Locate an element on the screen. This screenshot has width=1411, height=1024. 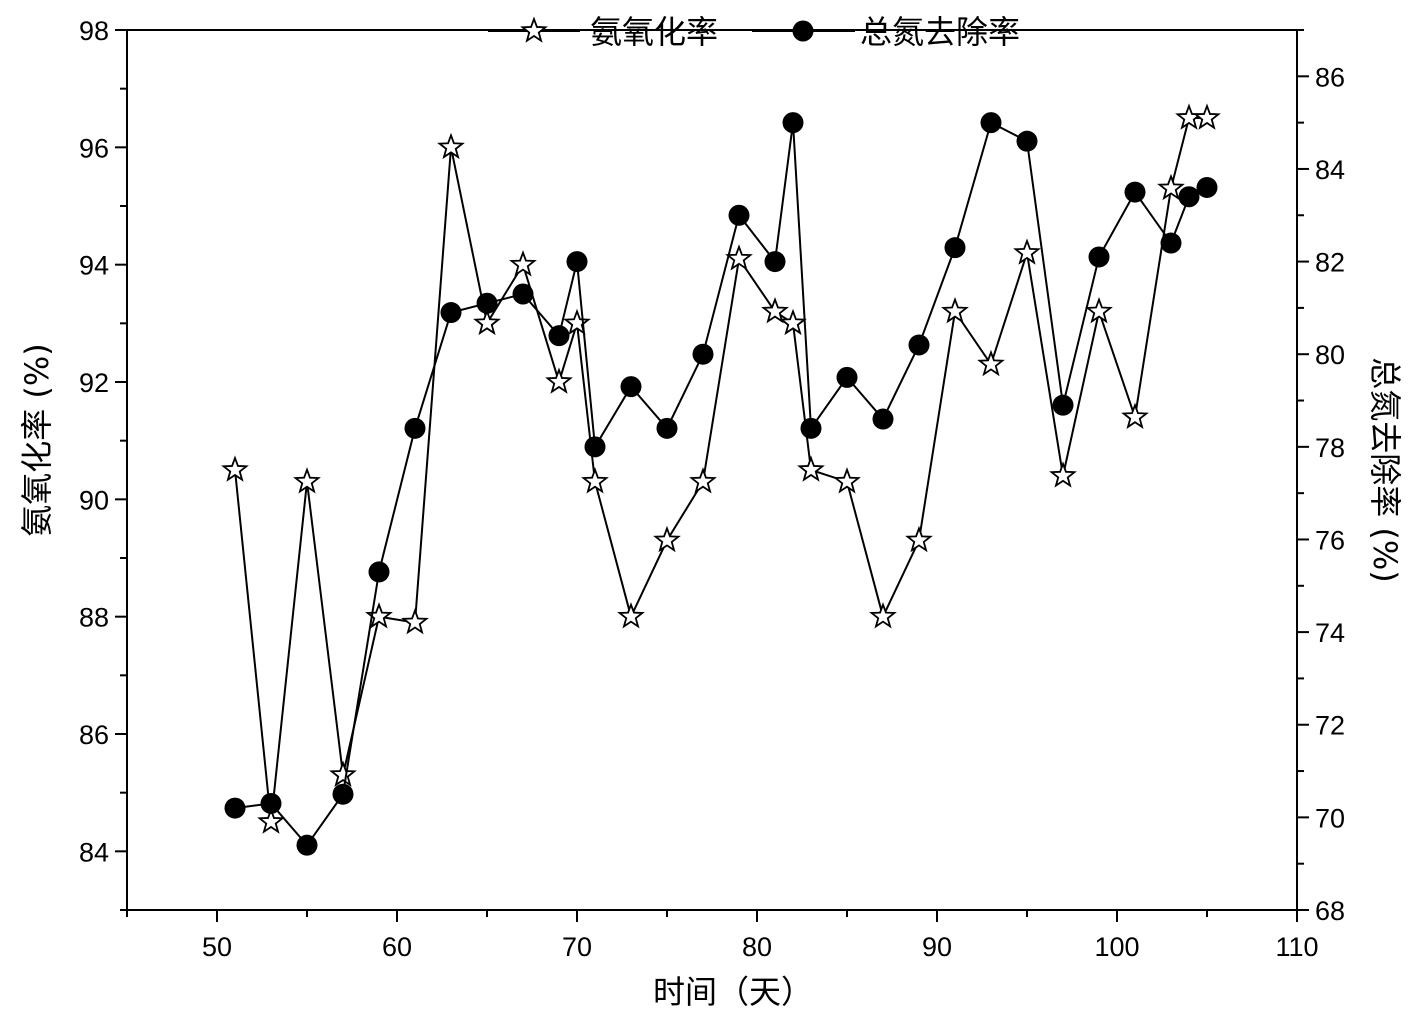
y-left-tick-label: 94 is located at coordinates (94, 266).